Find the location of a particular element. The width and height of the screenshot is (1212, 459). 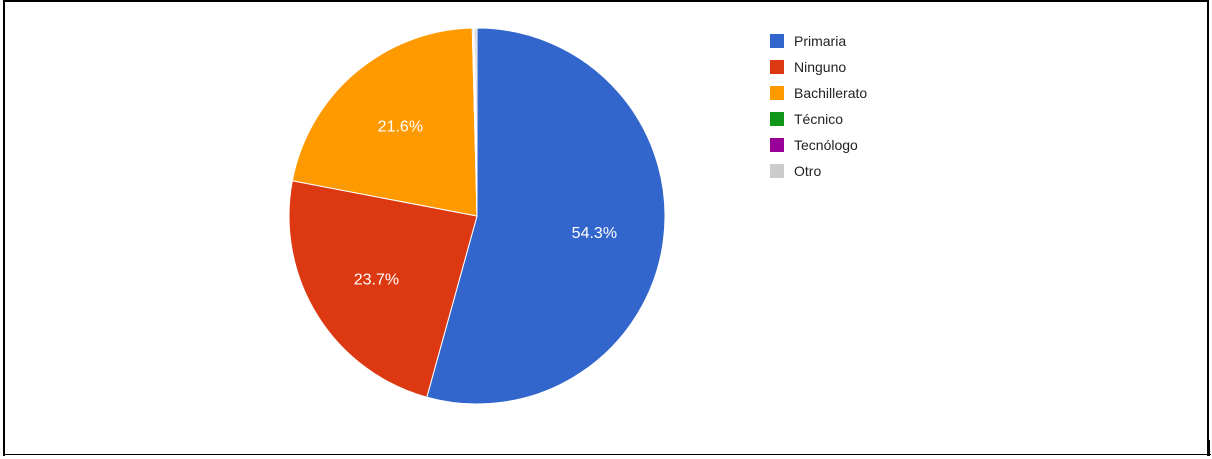

legend-item-bachillerato: Bachillerato is located at coordinates (818, 93).